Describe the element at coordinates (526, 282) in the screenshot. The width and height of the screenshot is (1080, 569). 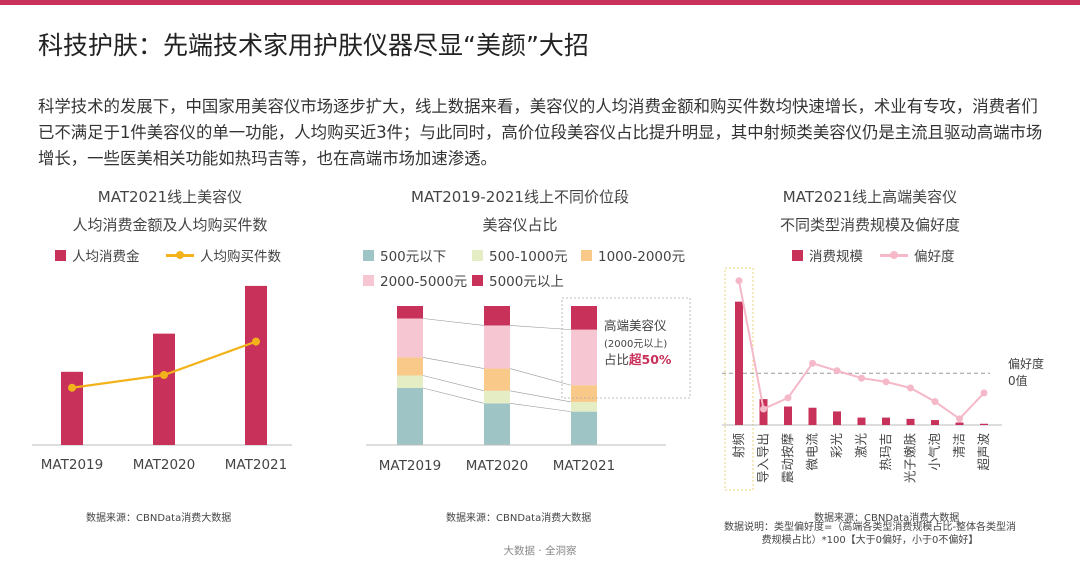
I see `legend-label: 5000元以上` at that location.